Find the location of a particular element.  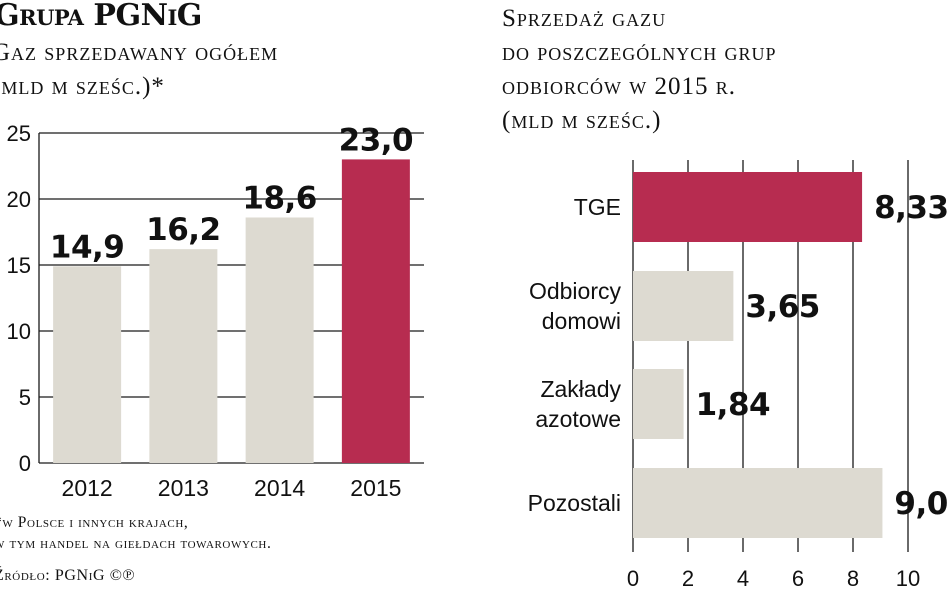

footnote-line: w tym handel na giełdach towarowych. is located at coordinates (136, 543).